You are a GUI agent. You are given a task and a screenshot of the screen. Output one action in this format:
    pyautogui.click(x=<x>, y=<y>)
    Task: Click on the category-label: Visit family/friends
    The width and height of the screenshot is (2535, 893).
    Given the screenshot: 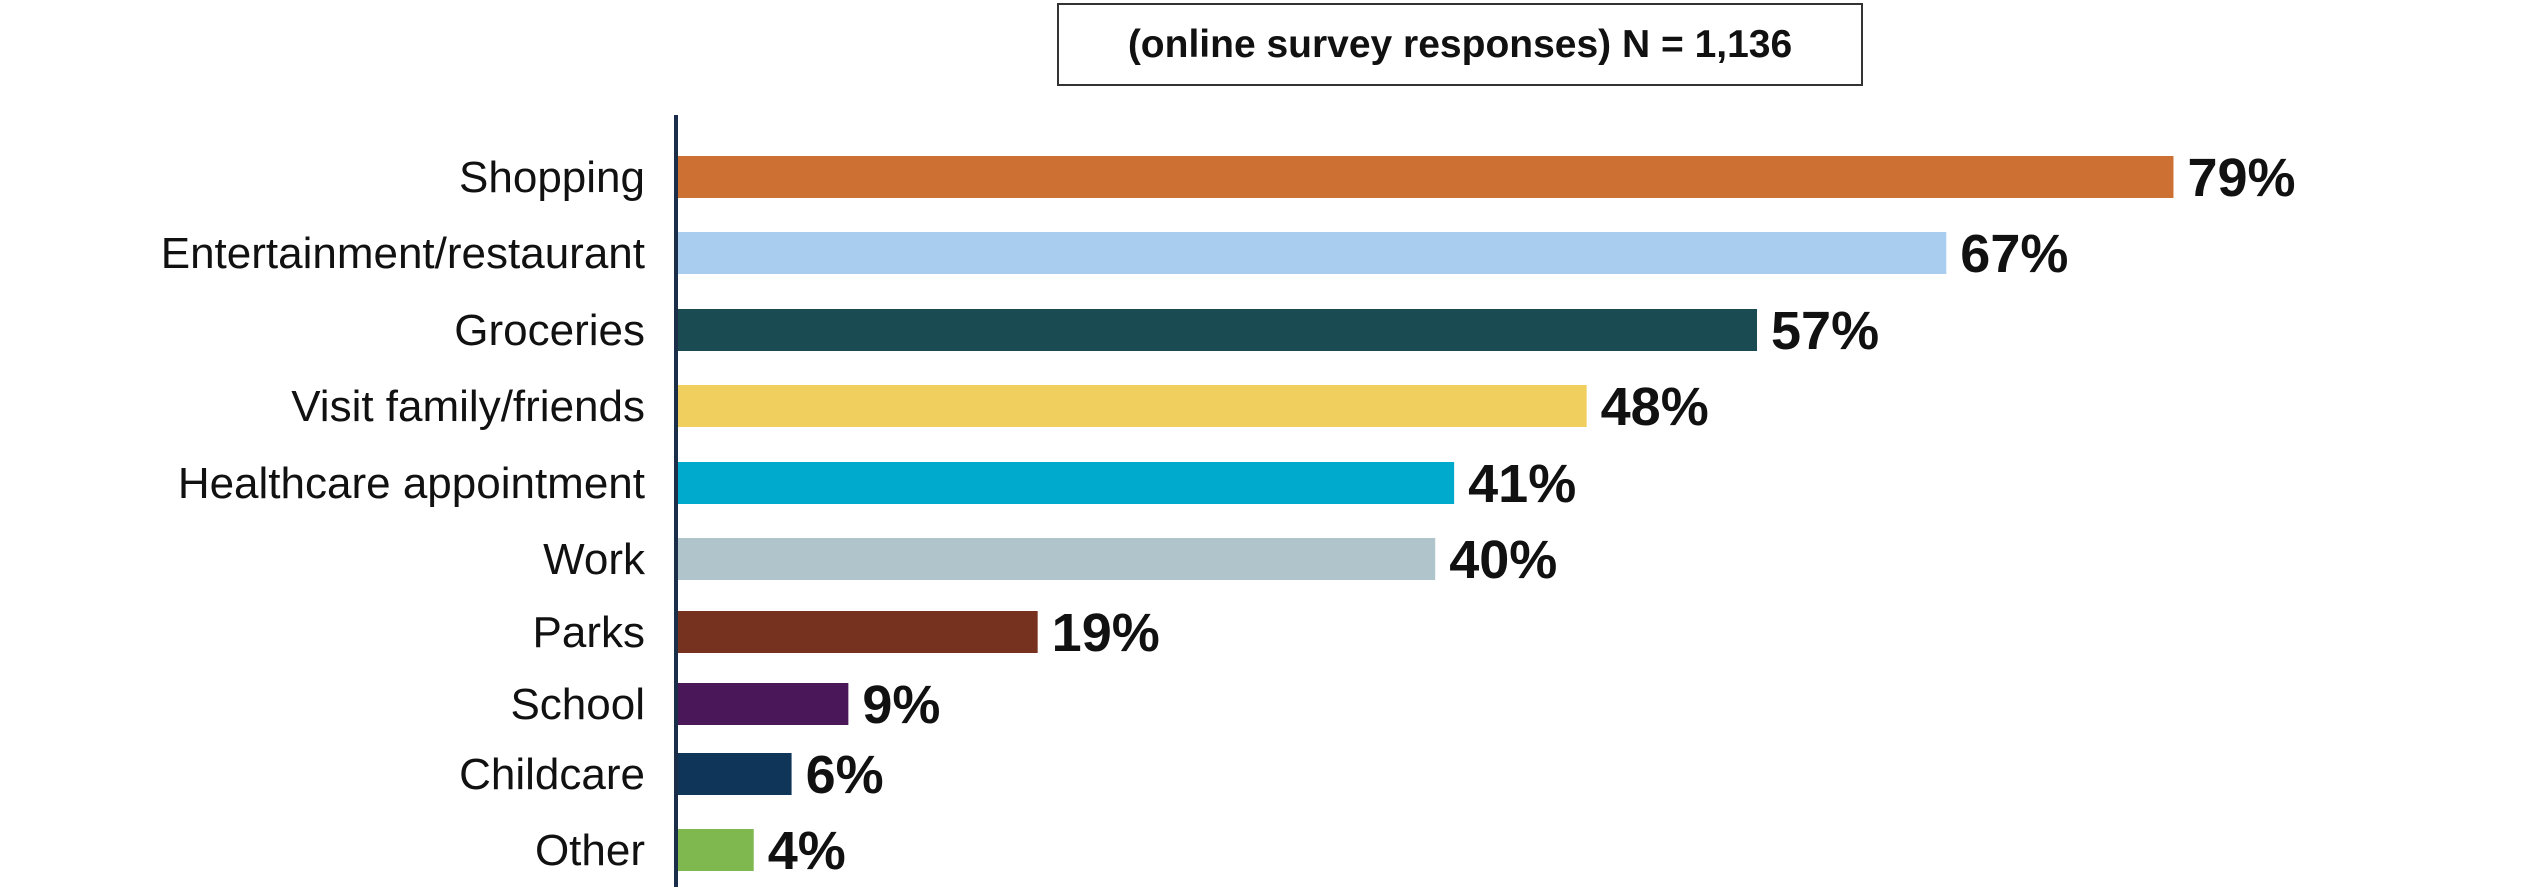 What is the action you would take?
    pyautogui.click(x=468, y=406)
    